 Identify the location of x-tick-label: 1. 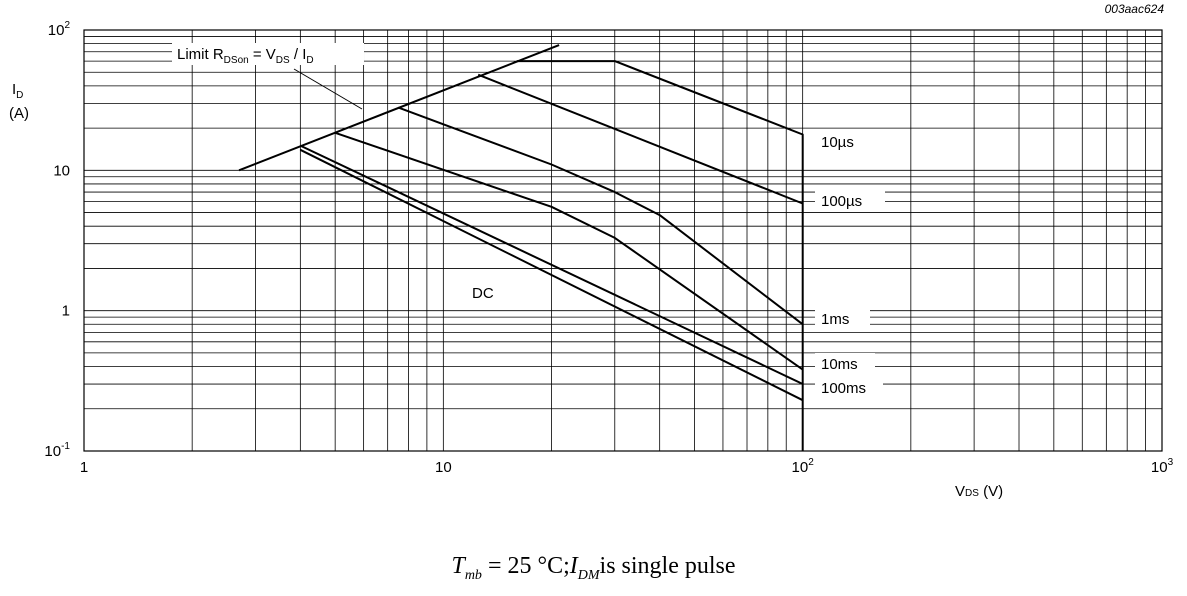
(84, 467).